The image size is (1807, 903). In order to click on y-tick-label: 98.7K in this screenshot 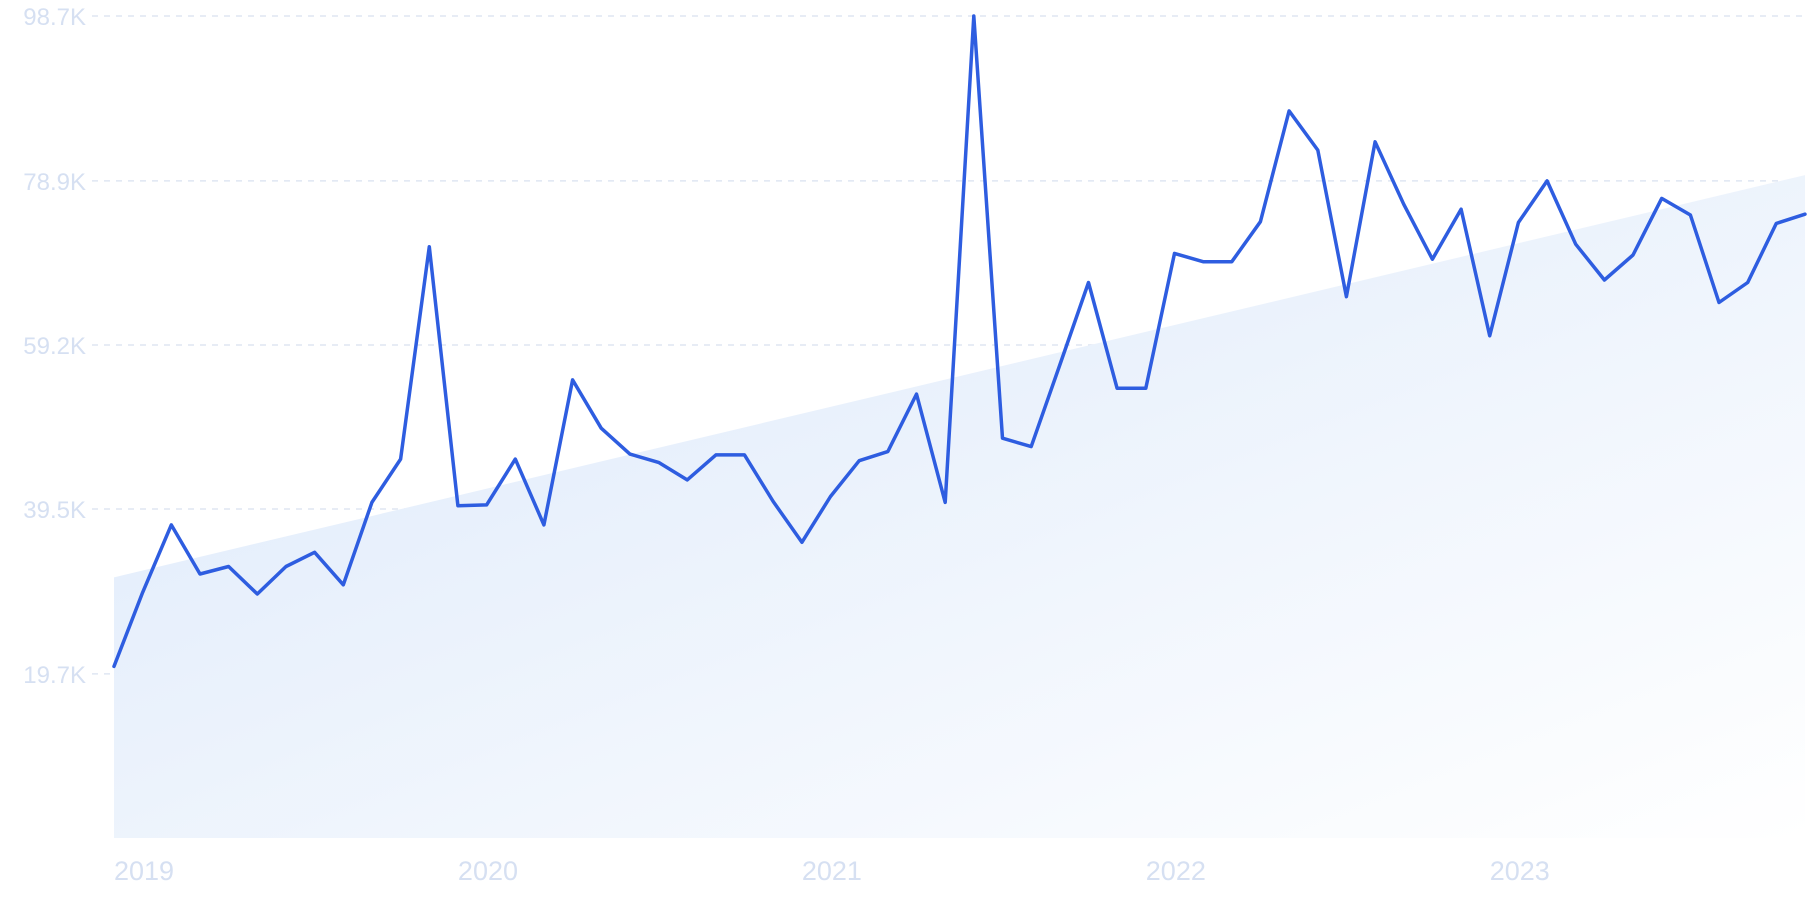, I will do `click(54, 17)`.